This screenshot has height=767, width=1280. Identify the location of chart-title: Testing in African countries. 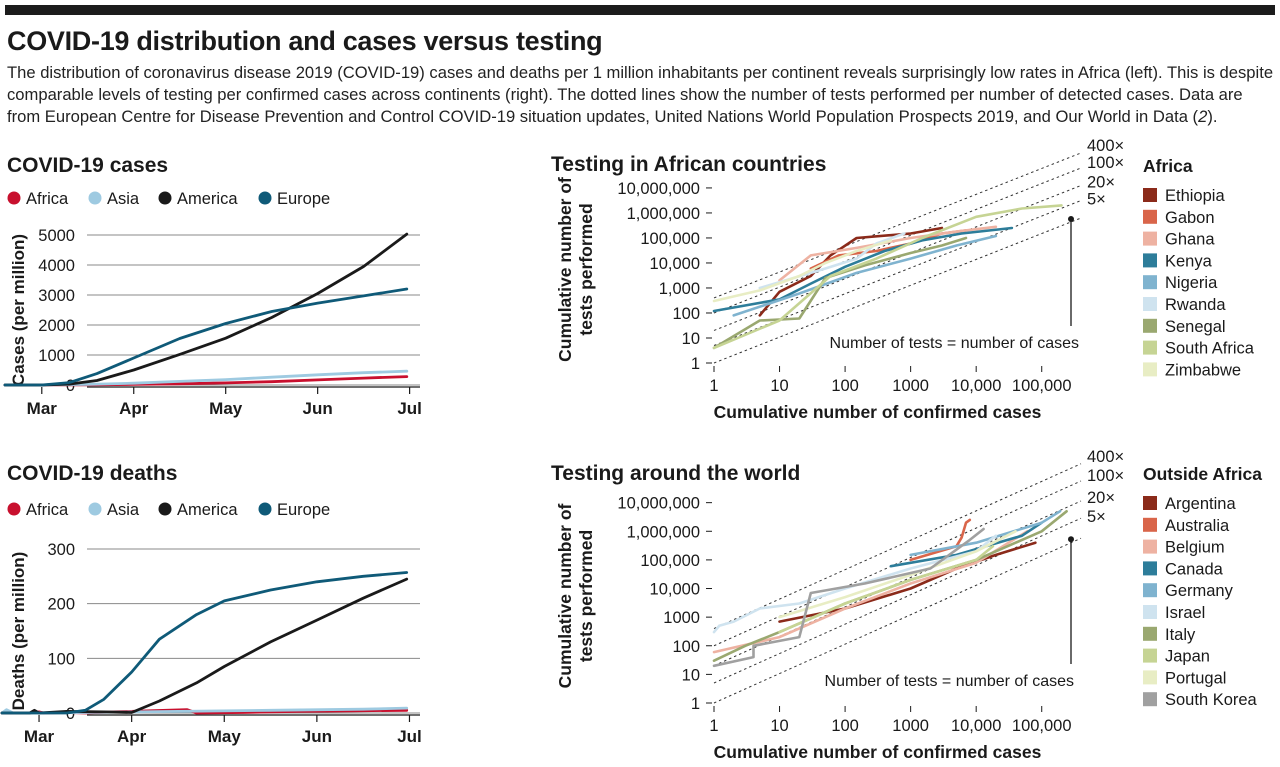
(688, 164).